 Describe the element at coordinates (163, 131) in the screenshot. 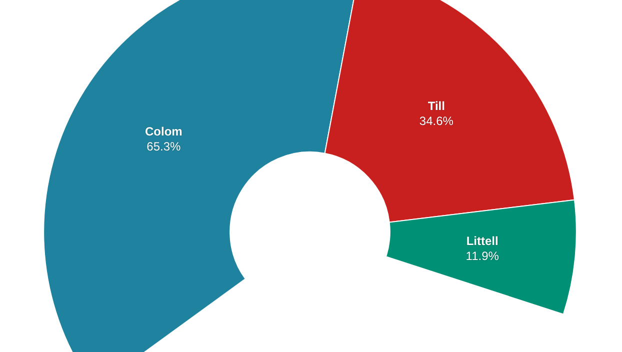

I see `slice-label: Colom` at that location.